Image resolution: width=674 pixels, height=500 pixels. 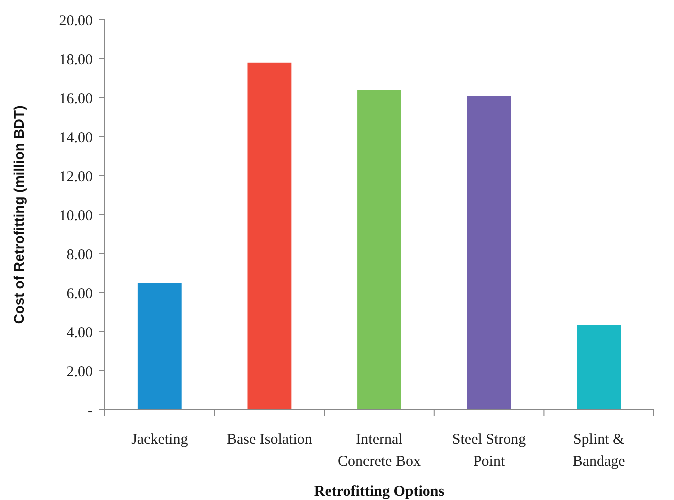 What do you see at coordinates (76, 99) in the screenshot?
I see `y-tick-label: 16.00` at bounding box center [76, 99].